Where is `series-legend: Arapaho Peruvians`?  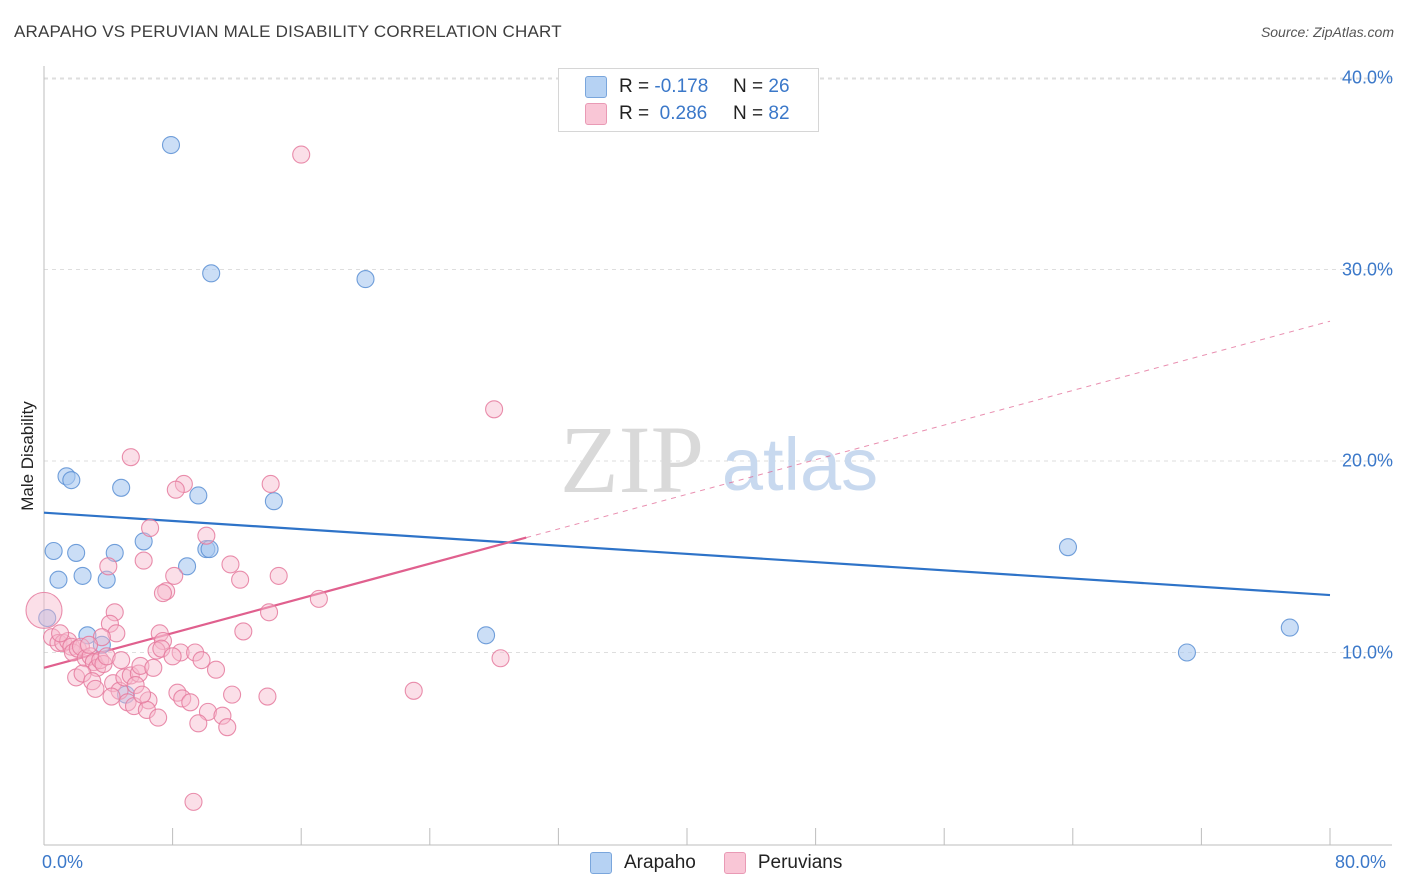 series-legend: Arapaho Peruvians is located at coordinates (730, 863).